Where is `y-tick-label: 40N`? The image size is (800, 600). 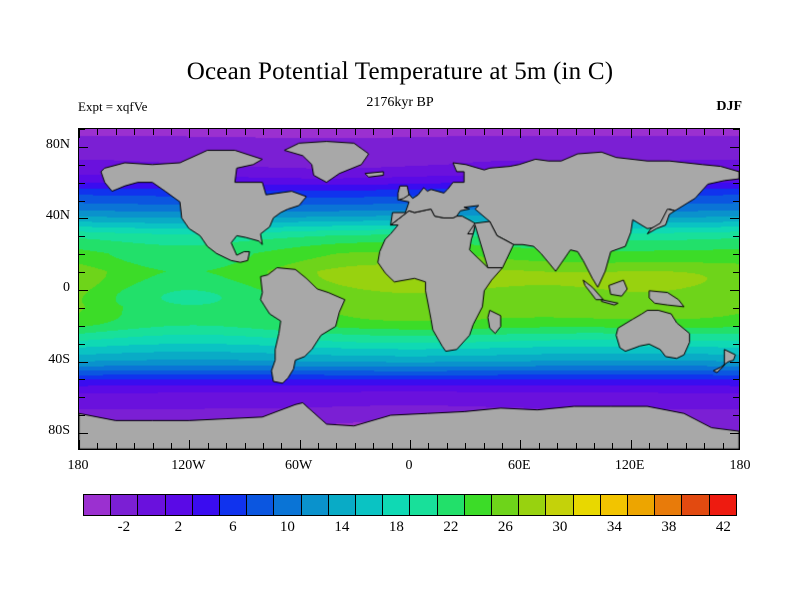
y-tick-label: 40N is located at coordinates (57, 216).